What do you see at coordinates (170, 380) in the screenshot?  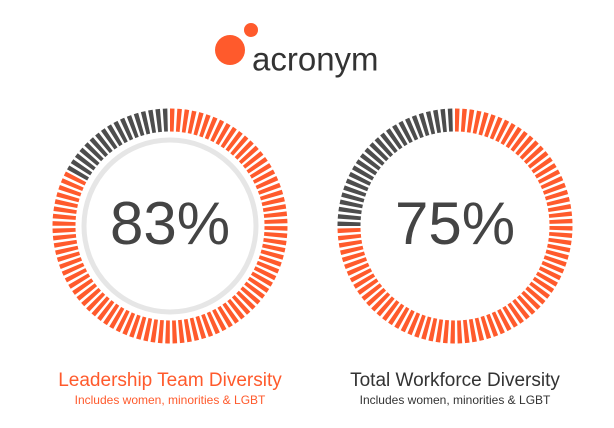 I see `chart-title: Leadership Team Diversity` at bounding box center [170, 380].